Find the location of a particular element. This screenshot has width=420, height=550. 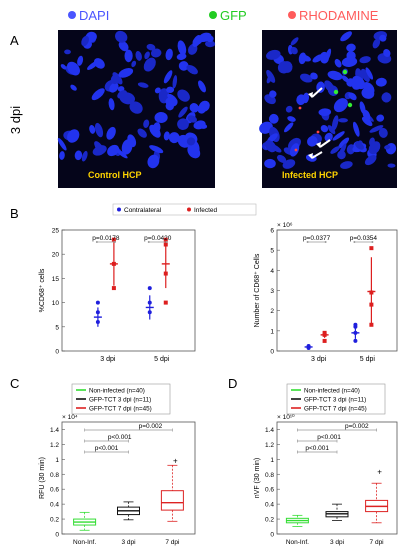

dapi-label: DAPI is located at coordinates (94, 15).